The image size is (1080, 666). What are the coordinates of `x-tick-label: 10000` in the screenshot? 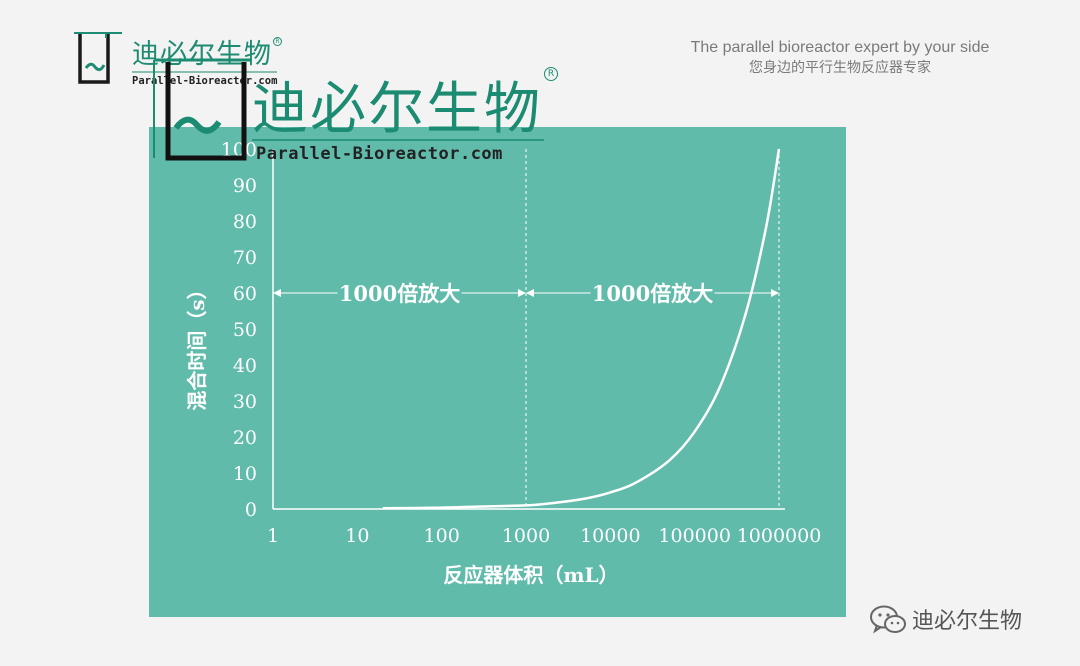 It's located at (610, 536).